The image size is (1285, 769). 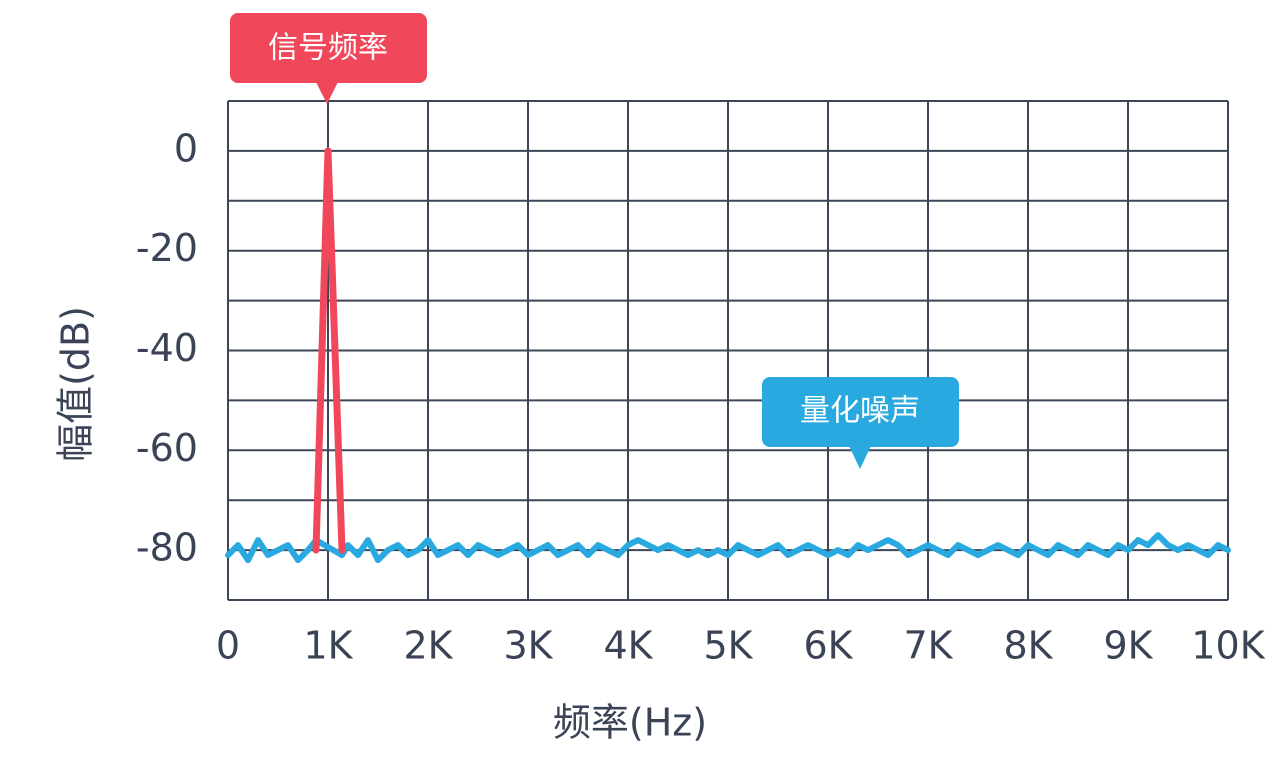 What do you see at coordinates (860, 457) in the screenshot?
I see `noise-callout-pointer` at bounding box center [860, 457].